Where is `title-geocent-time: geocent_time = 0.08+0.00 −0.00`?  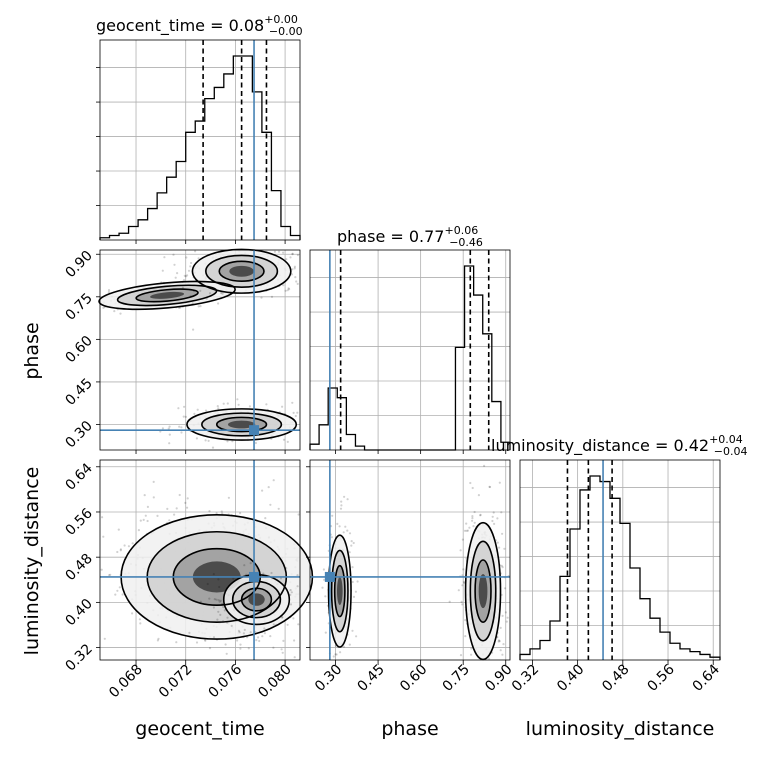 title-geocent-time: geocent_time = 0.08+0.00 −0.00 is located at coordinates (199, 25).